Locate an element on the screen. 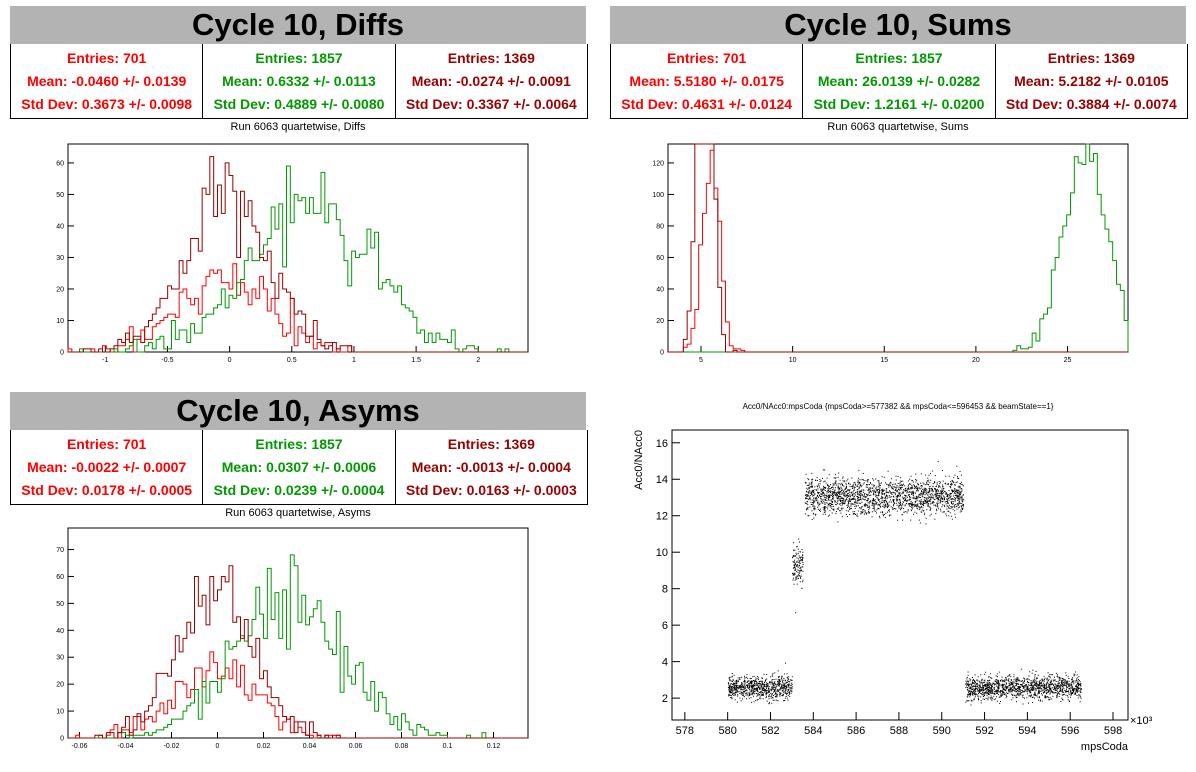  x-tick-label: -1 is located at coordinates (105, 360).